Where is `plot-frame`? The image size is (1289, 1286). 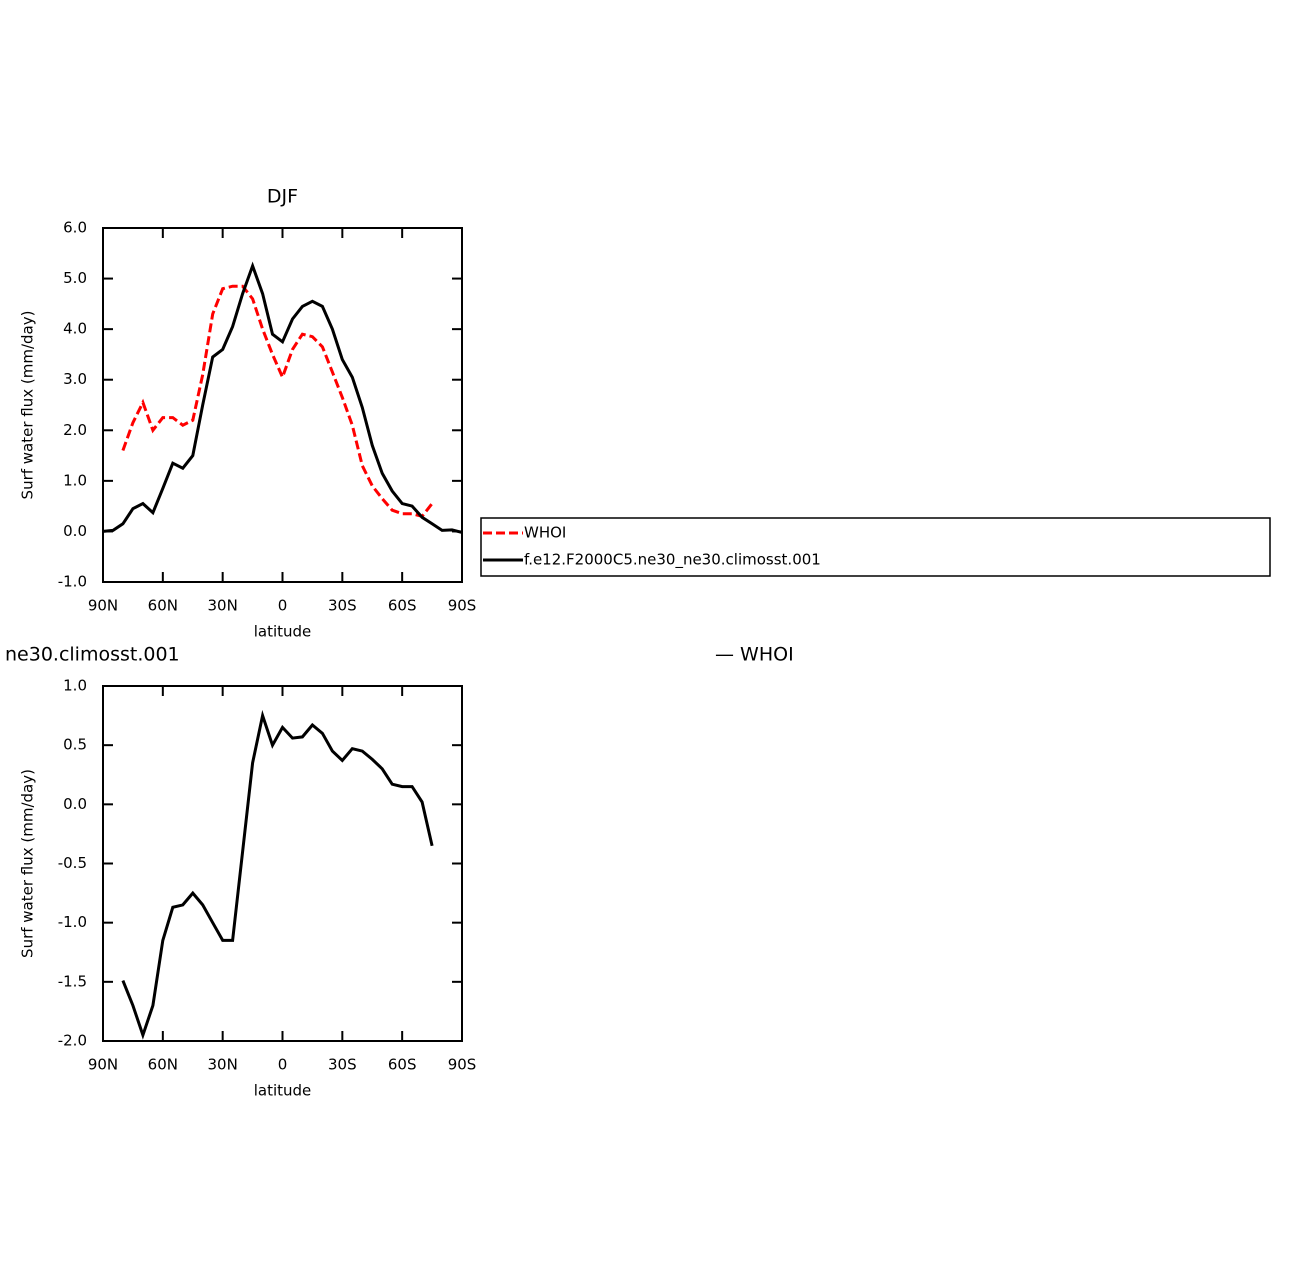 plot-frame is located at coordinates (282, 405).